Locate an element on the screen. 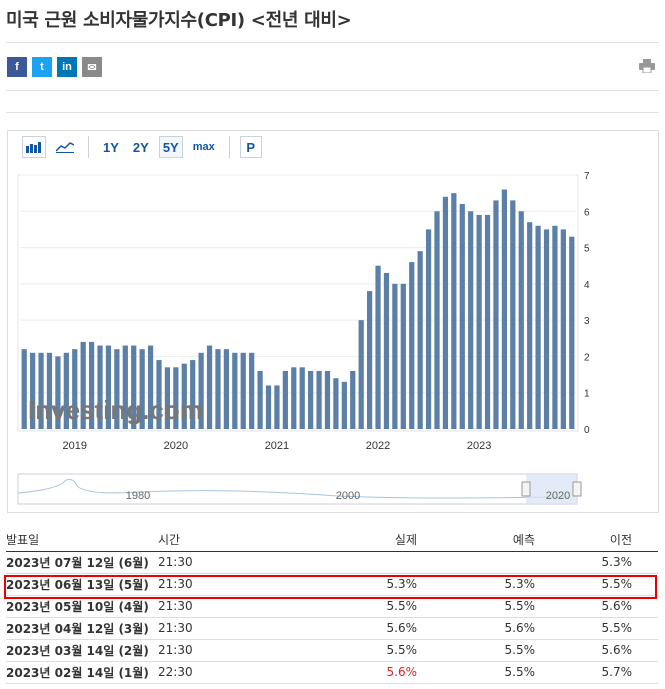 The width and height of the screenshot is (665, 689). table-header-row: 발표일 시간 실제 예측 이전 is located at coordinates (332, 540).